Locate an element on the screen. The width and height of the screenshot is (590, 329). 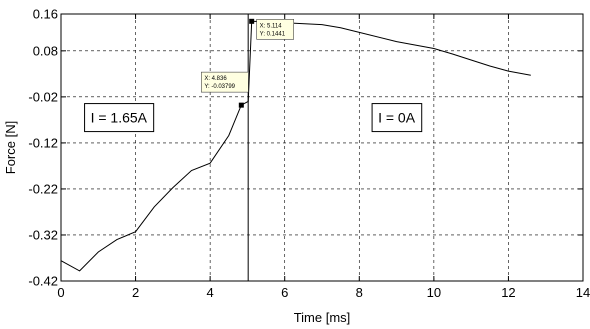
y-tick-label: 0.16 is located at coordinates (45, 14).